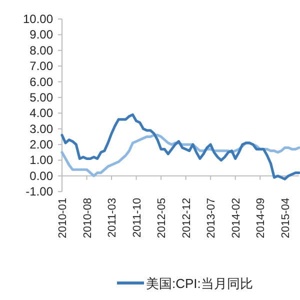  What do you see at coordinates (42, 175) in the screenshot?
I see `y-tick-label: 0.00` at bounding box center [42, 175].